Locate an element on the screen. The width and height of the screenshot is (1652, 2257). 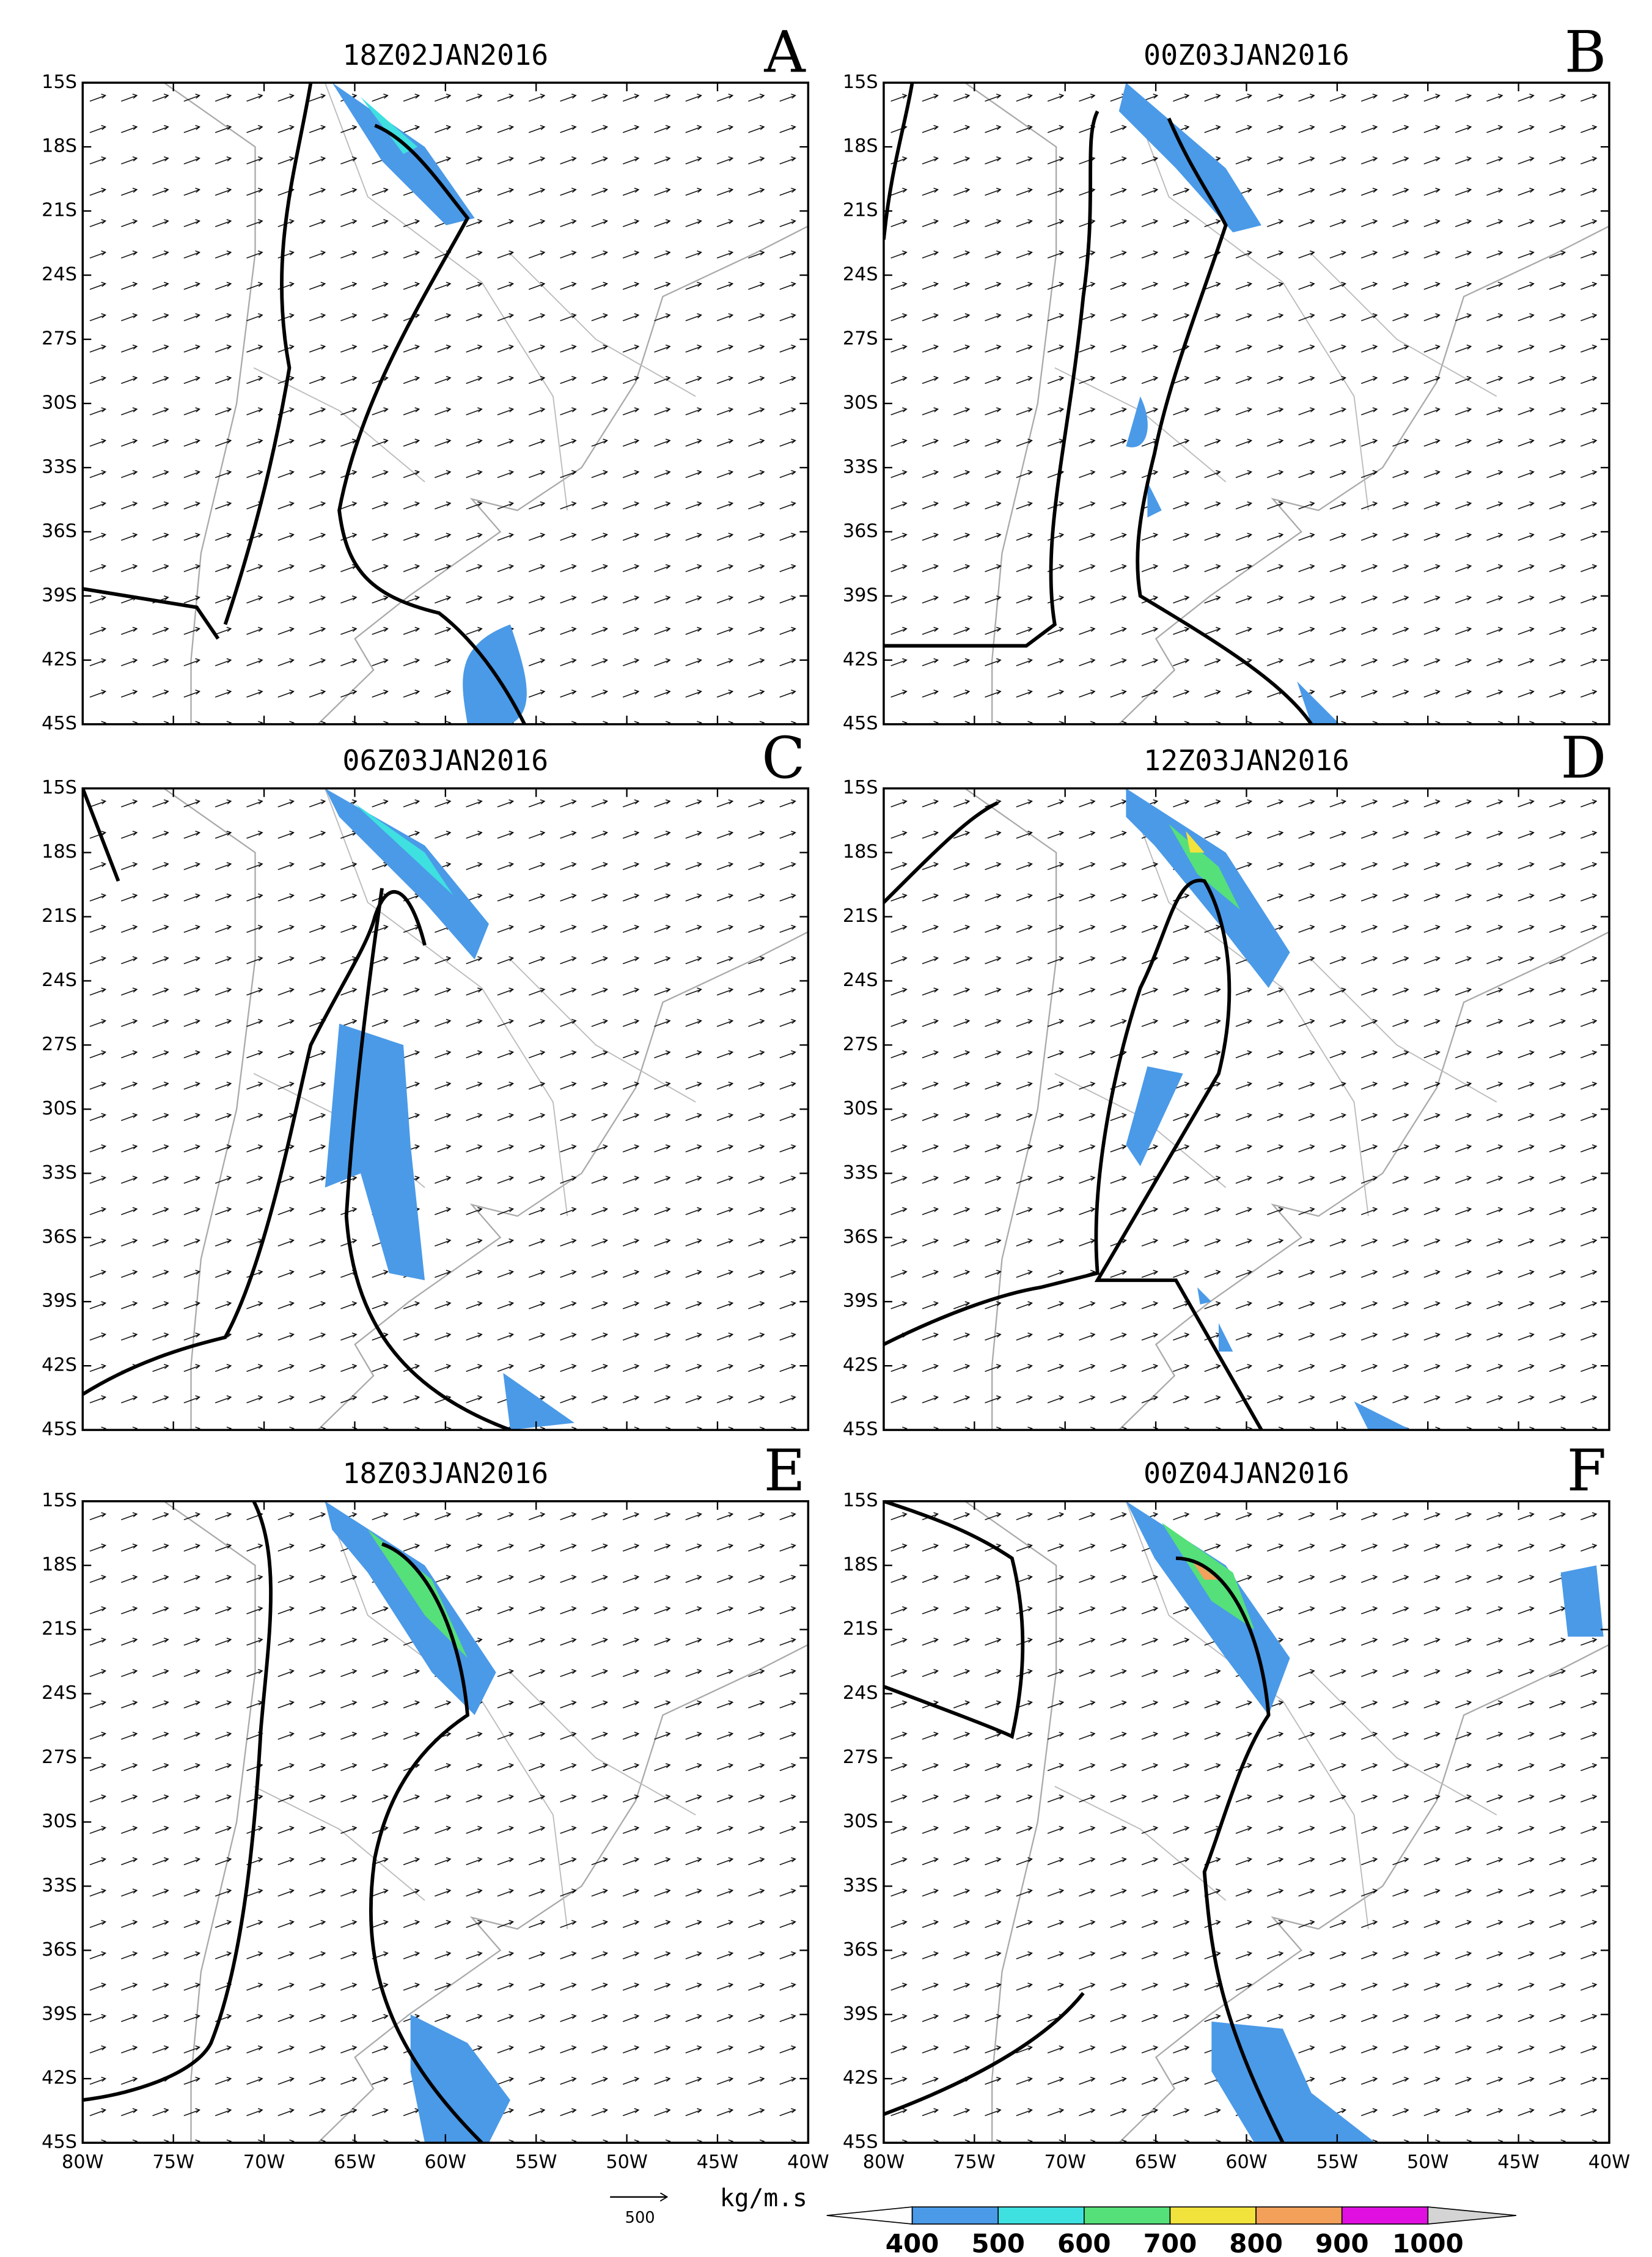
panel-letter: C is located at coordinates (783, 757).